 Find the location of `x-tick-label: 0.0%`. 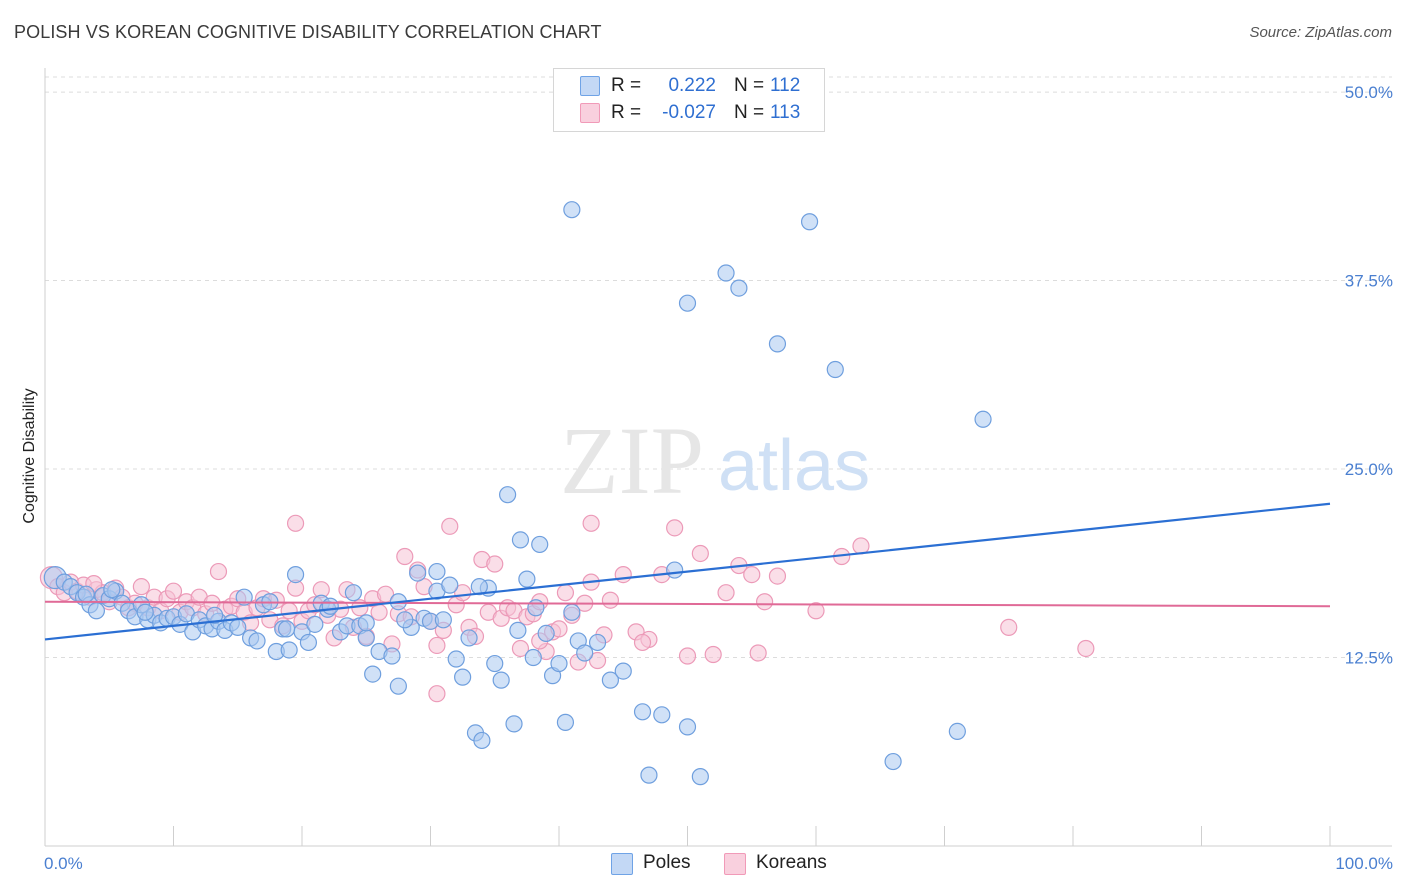

x-tick-label: 0.0% is located at coordinates (63, 863).